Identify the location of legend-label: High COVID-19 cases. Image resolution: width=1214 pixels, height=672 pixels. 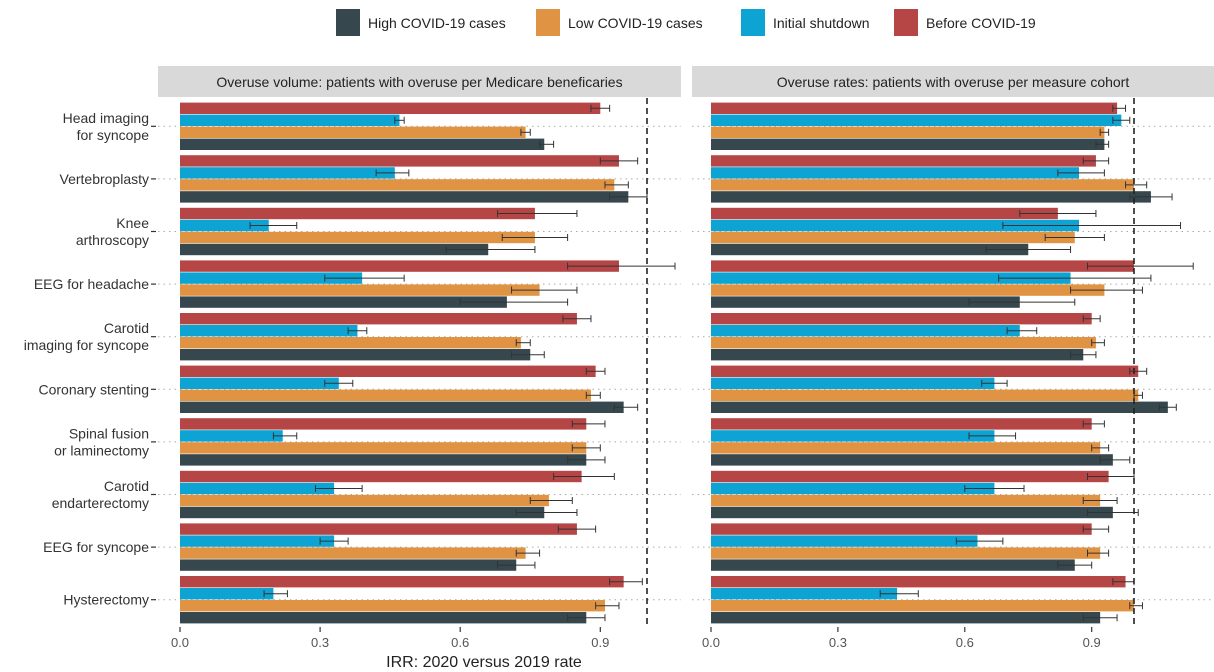
(437, 23).